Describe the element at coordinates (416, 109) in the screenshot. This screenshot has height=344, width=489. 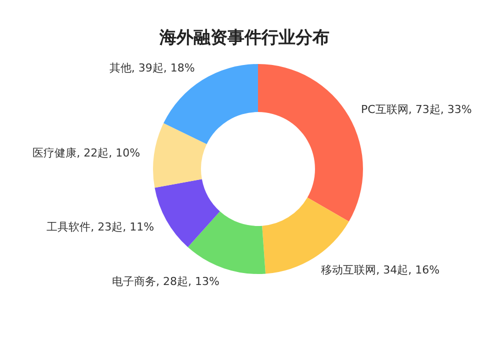
I see `slice-label: PC互联网, 73起, 33%` at that location.